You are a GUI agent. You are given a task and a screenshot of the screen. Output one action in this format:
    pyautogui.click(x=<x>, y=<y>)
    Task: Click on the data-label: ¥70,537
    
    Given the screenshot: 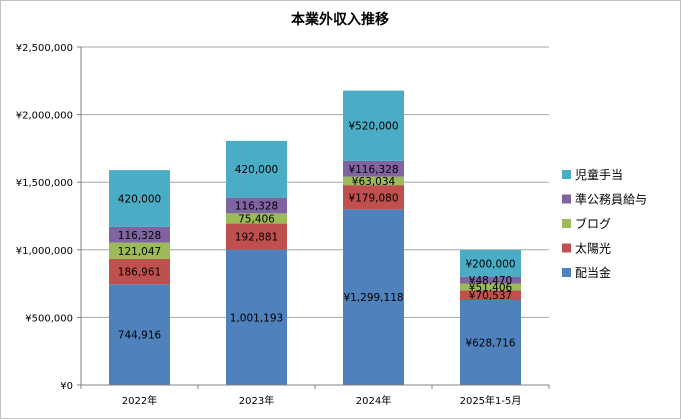 What is the action you would take?
    pyautogui.click(x=490, y=296)
    